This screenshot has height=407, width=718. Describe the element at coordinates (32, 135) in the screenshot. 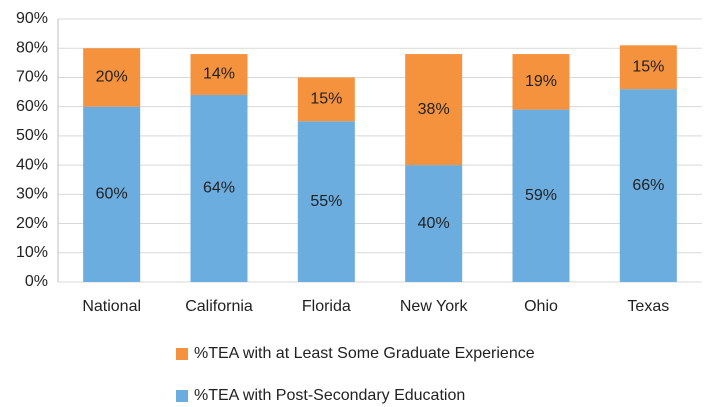

I see `y-tick-label: 50%` at that location.